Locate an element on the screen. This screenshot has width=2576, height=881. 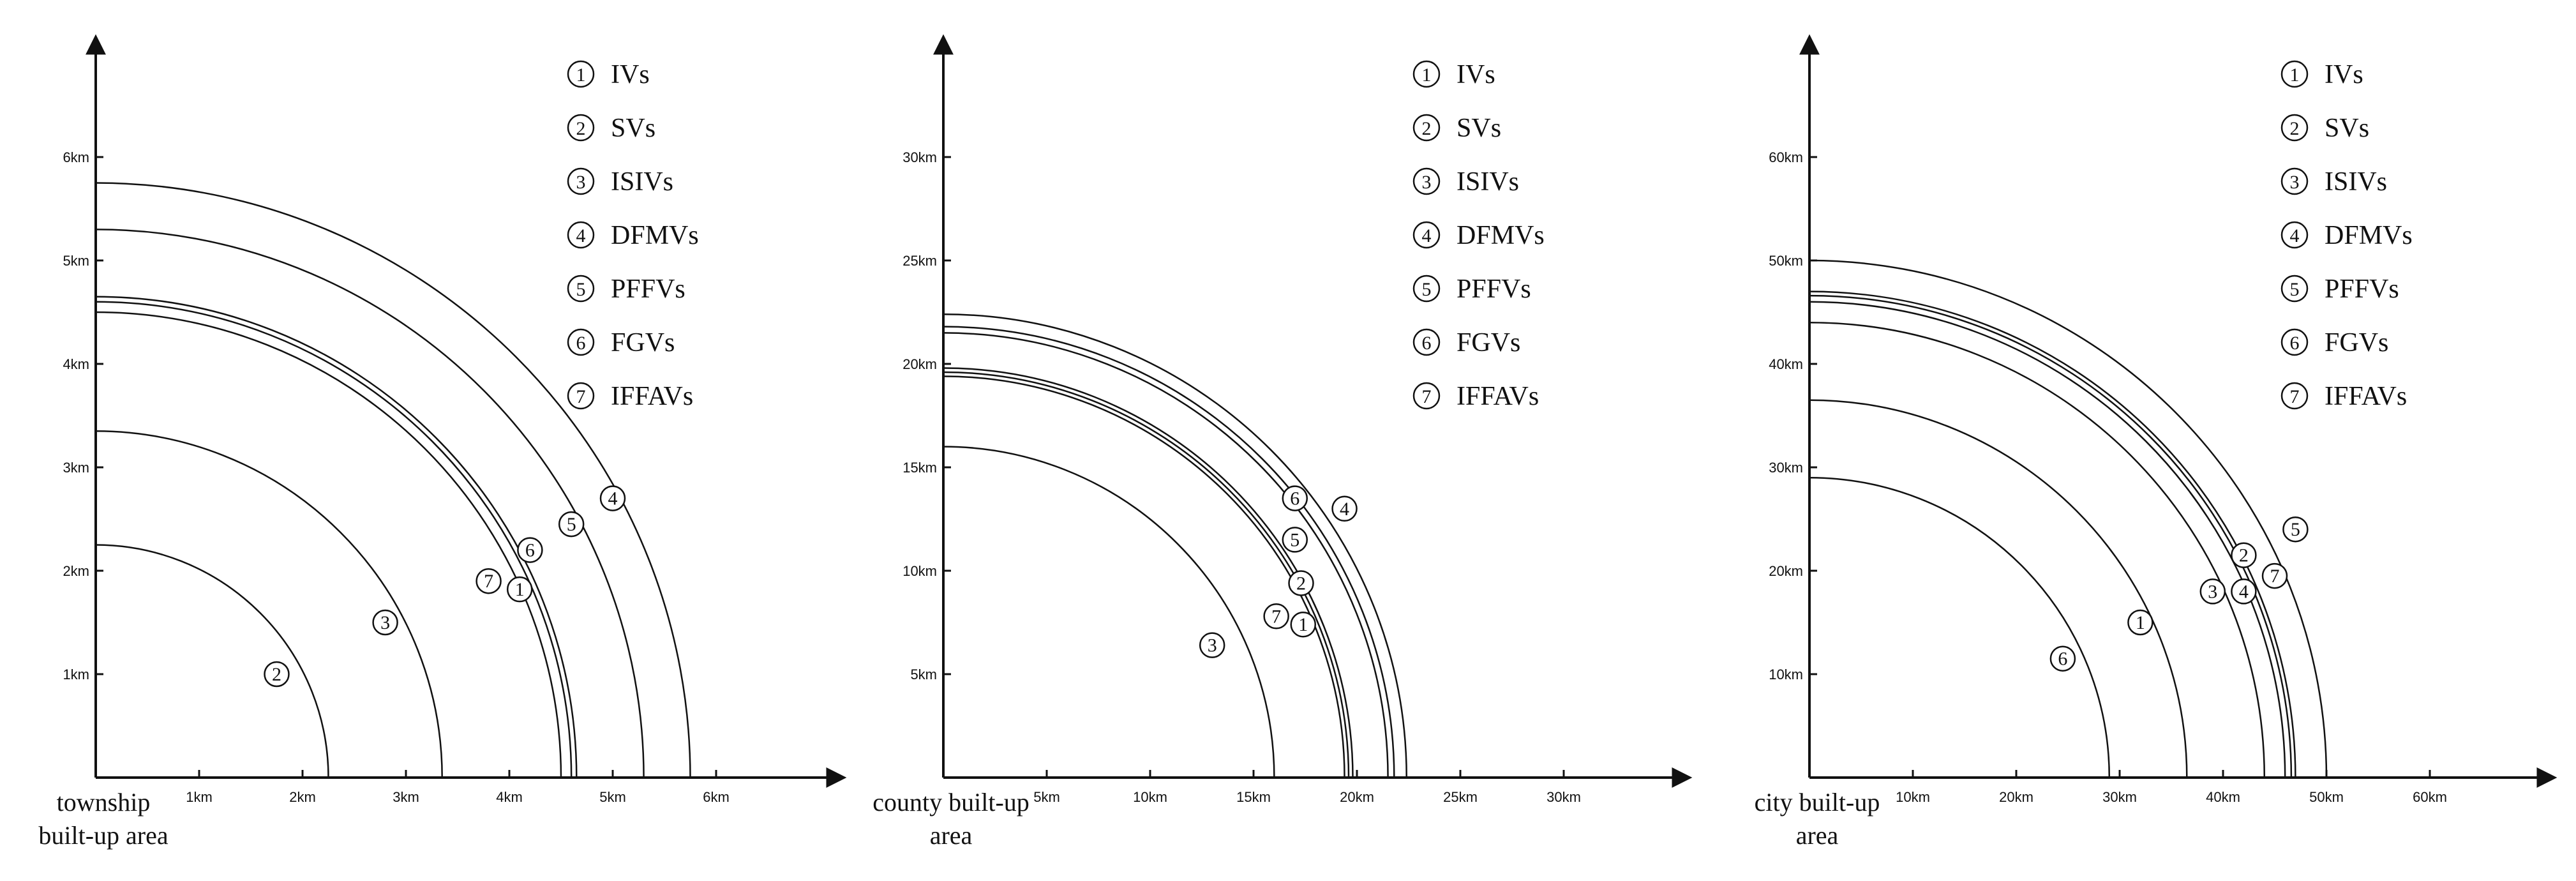
legend-label: SVs is located at coordinates (1478, 128).